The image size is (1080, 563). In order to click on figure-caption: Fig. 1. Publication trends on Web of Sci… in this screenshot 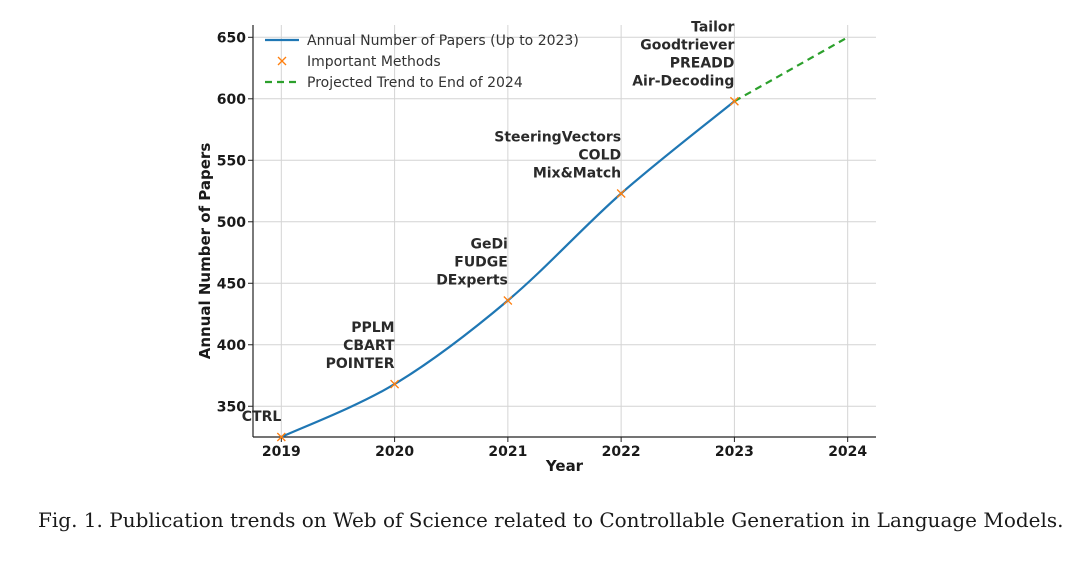, I will do `click(551, 520)`.